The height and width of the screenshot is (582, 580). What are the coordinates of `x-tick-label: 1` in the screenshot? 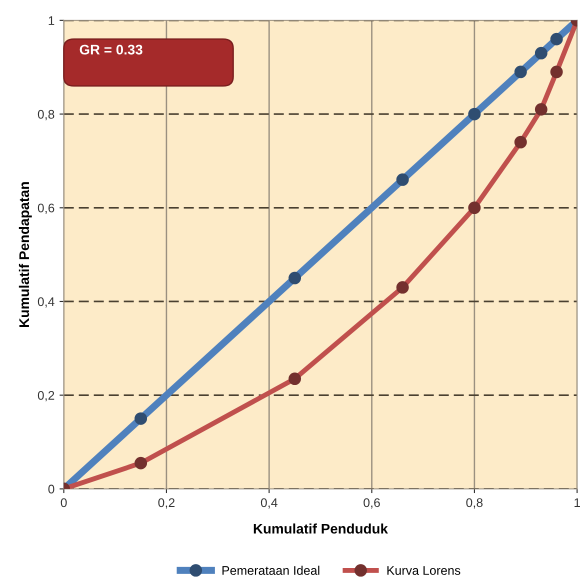 It's located at (577, 502).